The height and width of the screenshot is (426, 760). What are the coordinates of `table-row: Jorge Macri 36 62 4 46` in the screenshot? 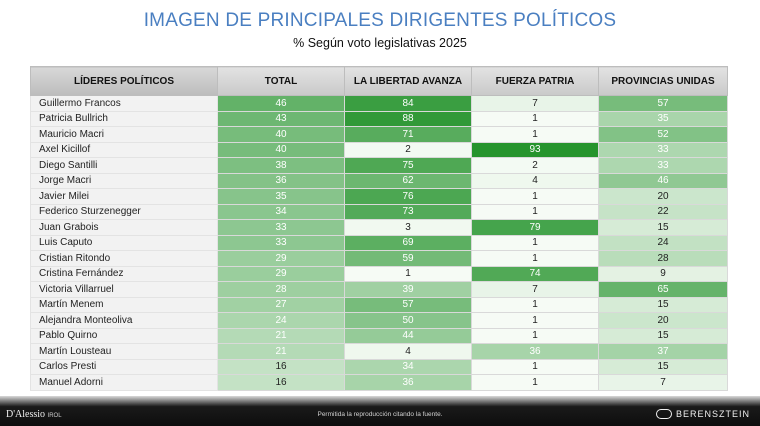 It's located at (379, 180).